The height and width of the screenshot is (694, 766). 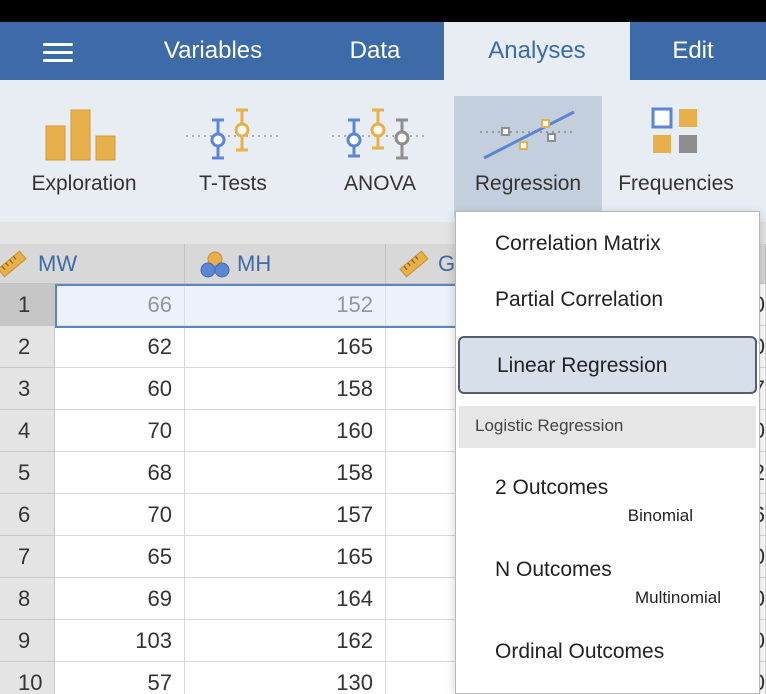 What do you see at coordinates (27, 641) in the screenshot?
I see `row-number: 9` at bounding box center [27, 641].